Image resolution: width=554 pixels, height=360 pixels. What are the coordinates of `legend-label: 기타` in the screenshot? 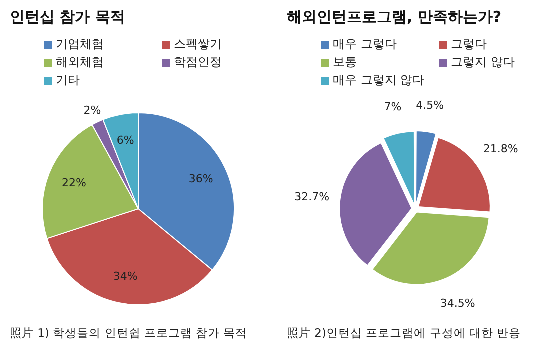 It's located at (68, 80).